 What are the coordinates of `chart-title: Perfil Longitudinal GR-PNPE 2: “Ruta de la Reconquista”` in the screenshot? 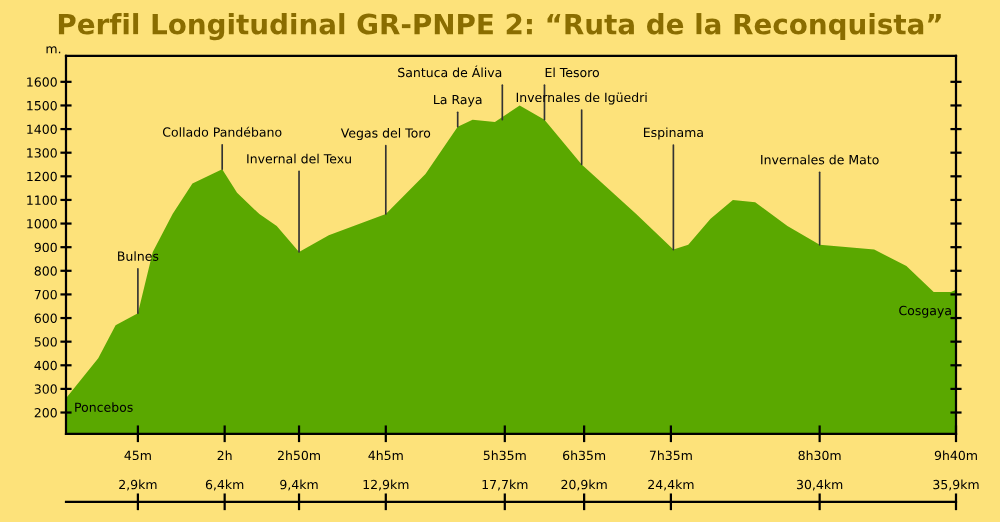 It's located at (499, 27).